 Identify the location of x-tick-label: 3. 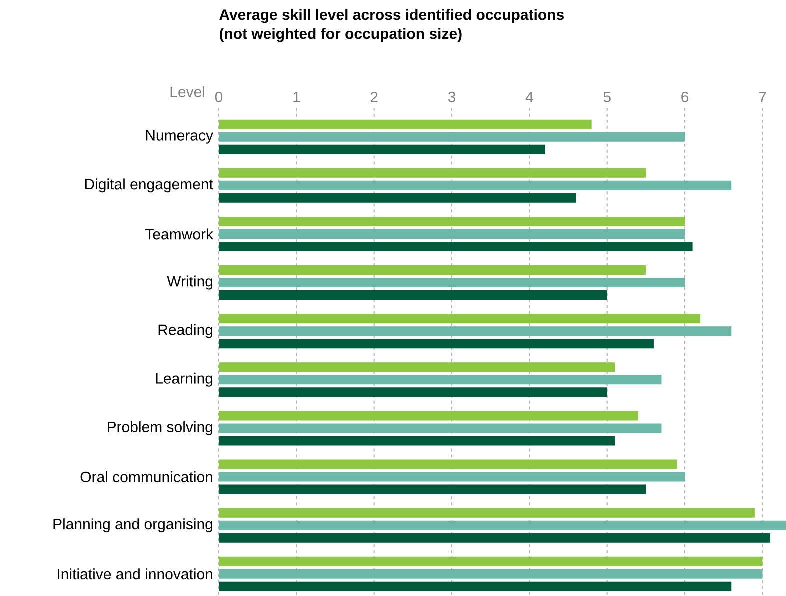
(452, 97).